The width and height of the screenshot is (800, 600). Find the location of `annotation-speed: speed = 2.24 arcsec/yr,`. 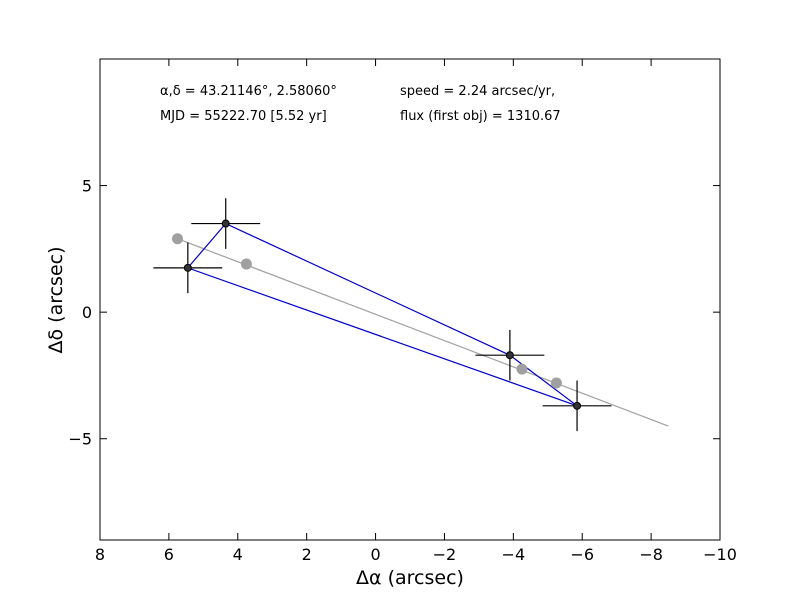

annotation-speed: speed = 2.24 arcsec/yr, is located at coordinates (477, 91).